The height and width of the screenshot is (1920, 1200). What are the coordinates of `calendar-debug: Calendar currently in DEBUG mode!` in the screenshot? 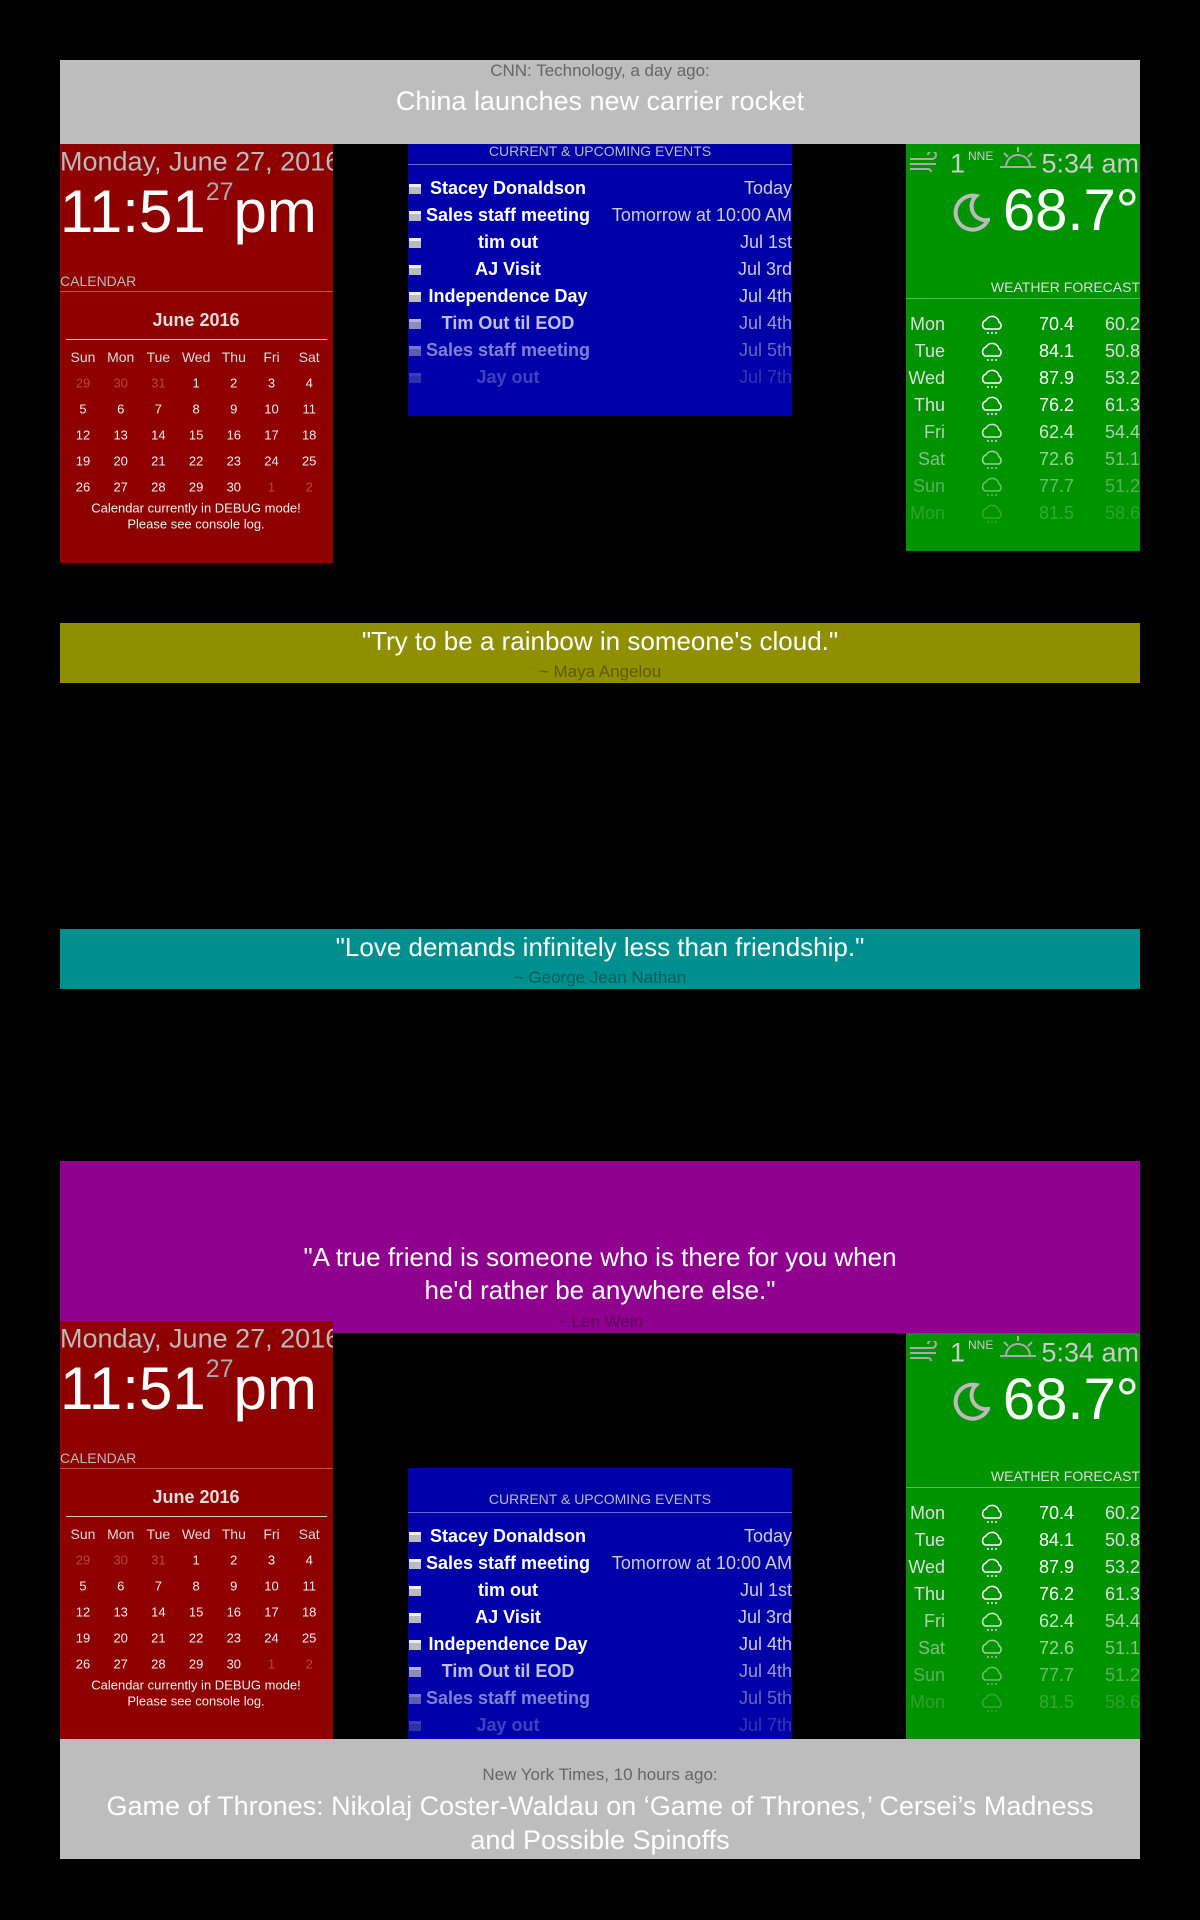 It's located at (196, 1685).